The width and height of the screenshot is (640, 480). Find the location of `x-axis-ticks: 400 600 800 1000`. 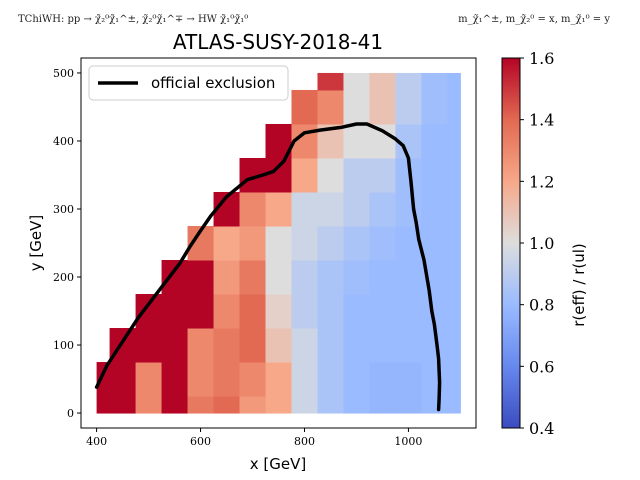

x-axis-ticks: 400 600 800 1000 is located at coordinates (254, 438).